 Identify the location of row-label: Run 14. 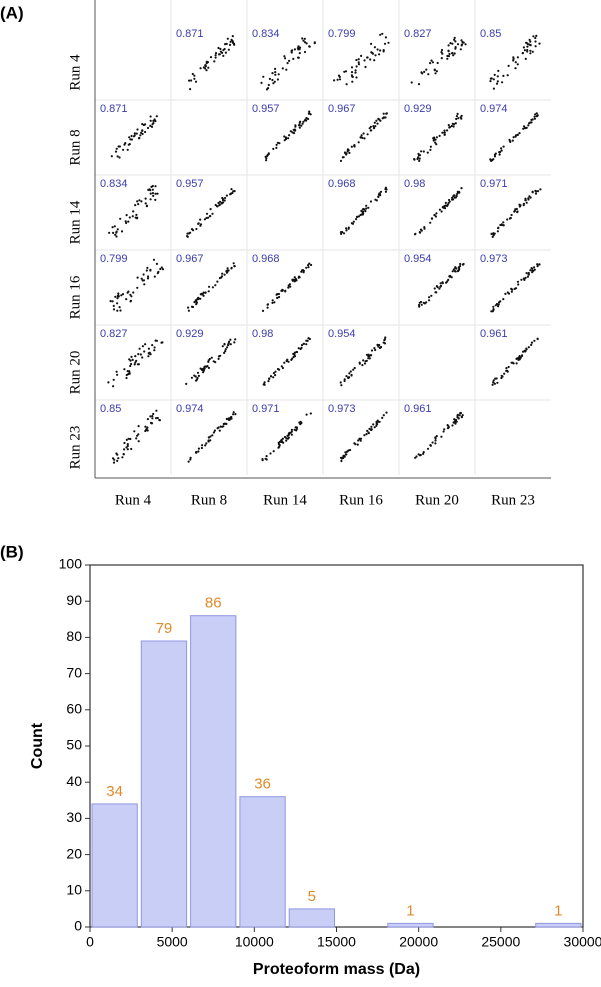
(75, 222).